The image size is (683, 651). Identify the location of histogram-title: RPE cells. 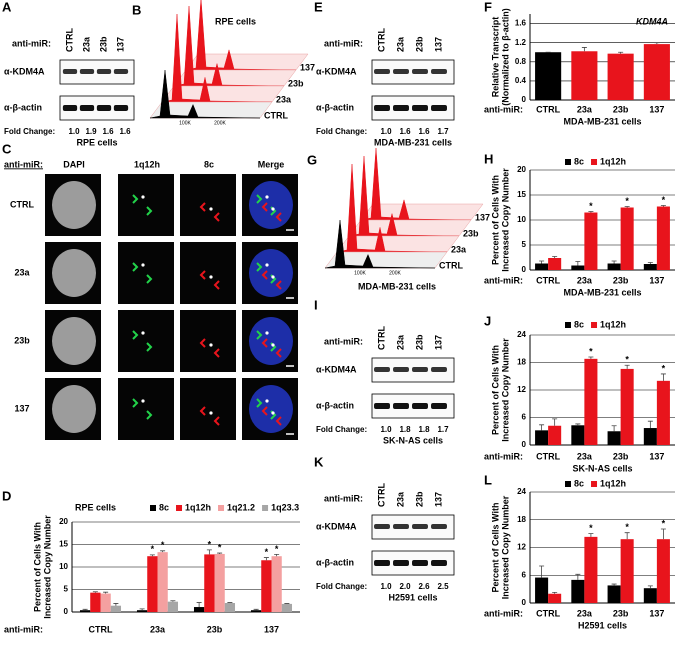
(235, 21).